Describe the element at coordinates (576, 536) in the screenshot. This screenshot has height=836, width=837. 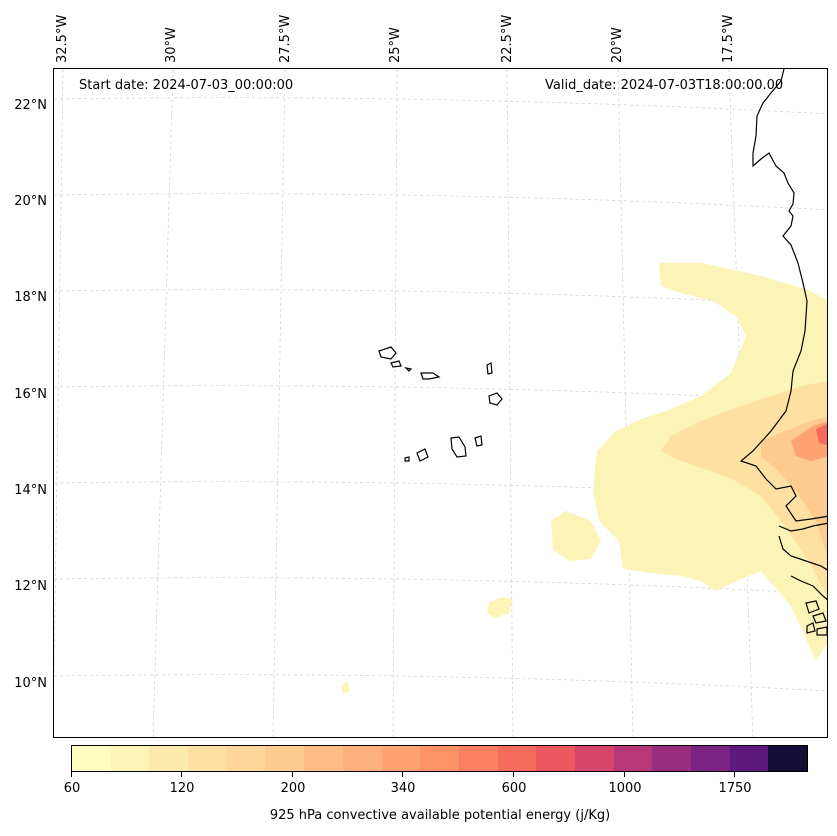
I see `cape-region-60-small` at that location.